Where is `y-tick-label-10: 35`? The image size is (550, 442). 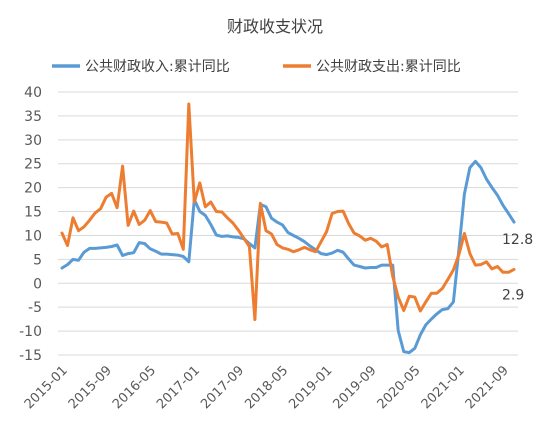 y-tick-label-10: 35 is located at coordinates (33, 117).